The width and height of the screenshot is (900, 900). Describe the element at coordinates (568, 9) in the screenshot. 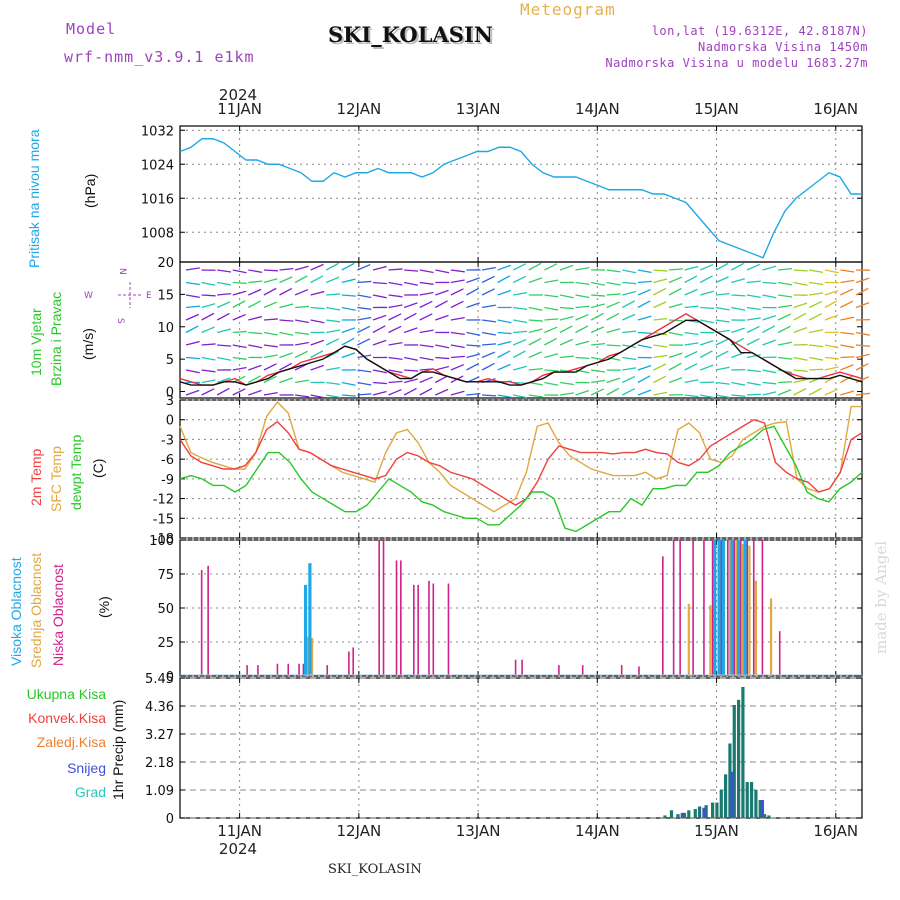

I see `chart-kind-label: Meteogram` at that location.